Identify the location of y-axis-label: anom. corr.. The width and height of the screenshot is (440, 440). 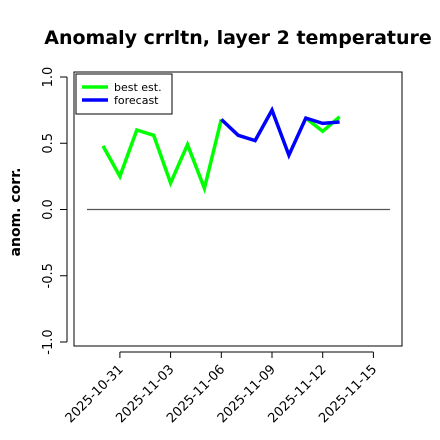
(16, 212).